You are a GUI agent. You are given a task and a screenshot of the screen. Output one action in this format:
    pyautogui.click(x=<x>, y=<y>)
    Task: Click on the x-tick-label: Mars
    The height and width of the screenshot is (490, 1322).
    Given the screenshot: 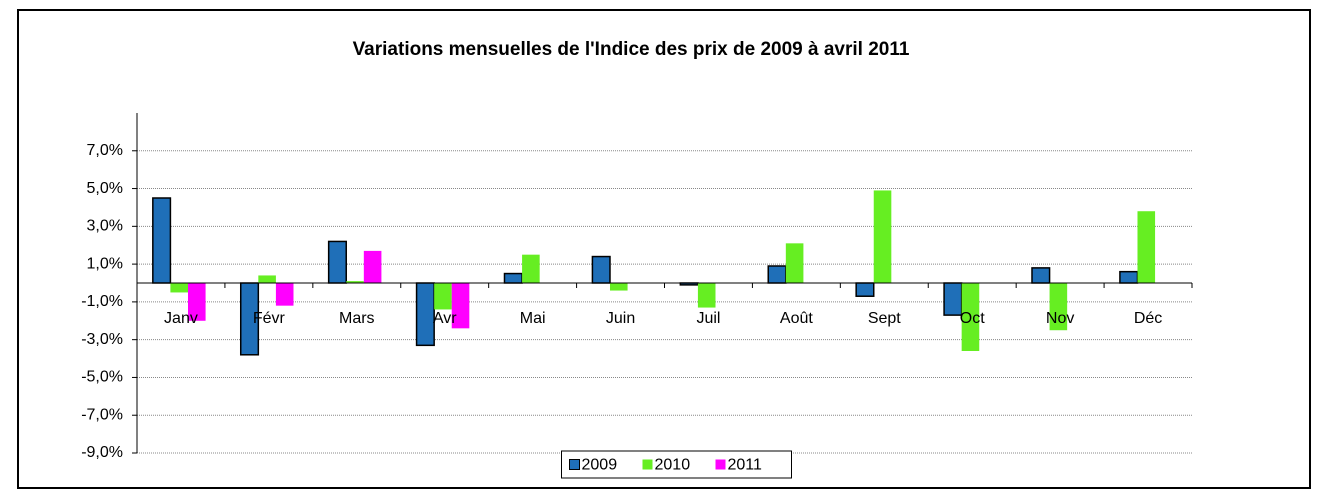 What is the action you would take?
    pyautogui.click(x=357, y=318)
    